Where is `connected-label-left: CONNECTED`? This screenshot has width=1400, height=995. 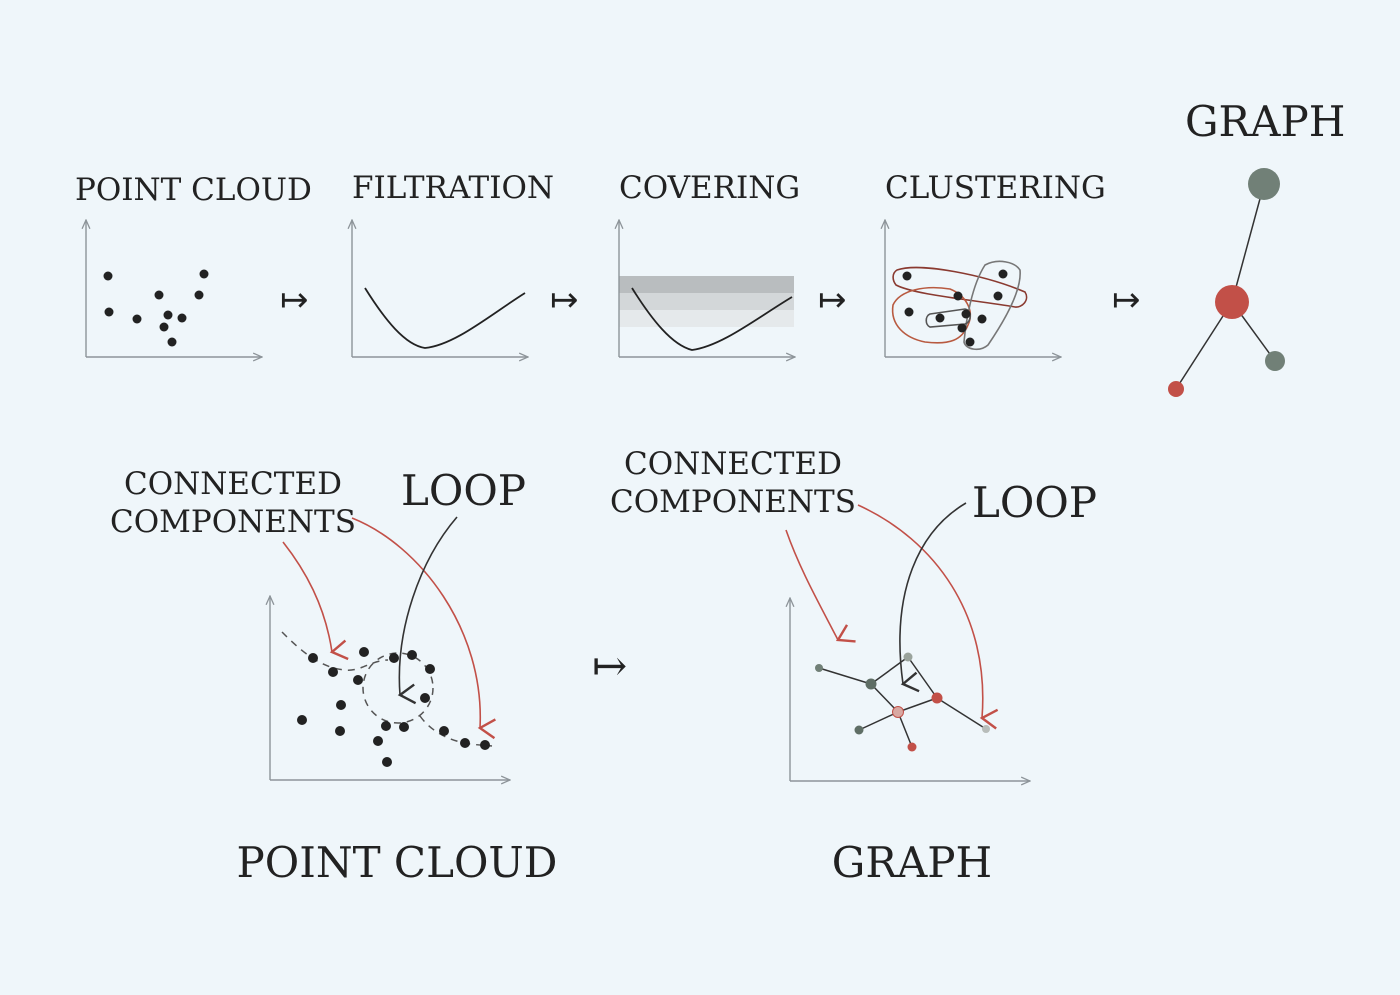 connected-label-left: CONNECTED is located at coordinates (233, 484).